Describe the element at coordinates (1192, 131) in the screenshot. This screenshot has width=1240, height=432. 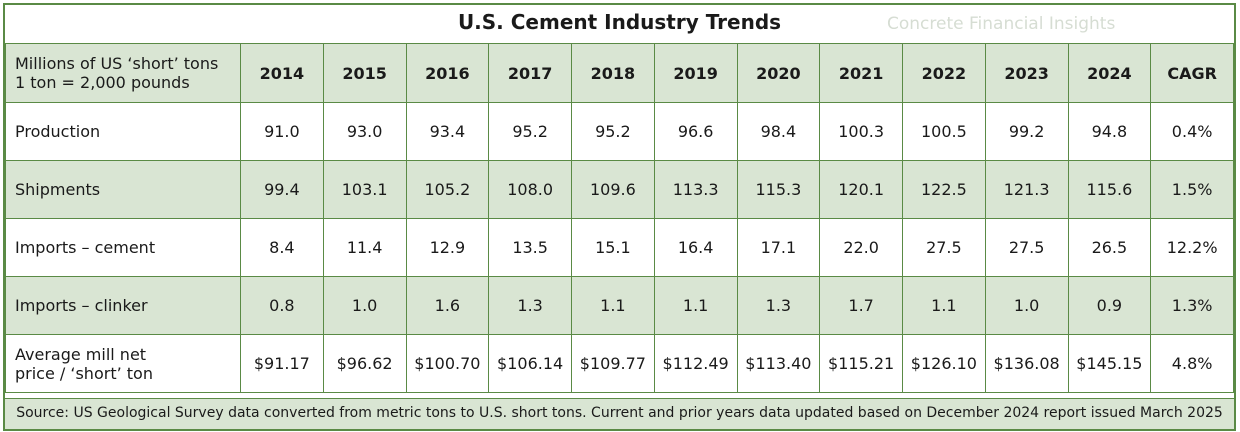
I see `table-cell: 0.4%` at that location.